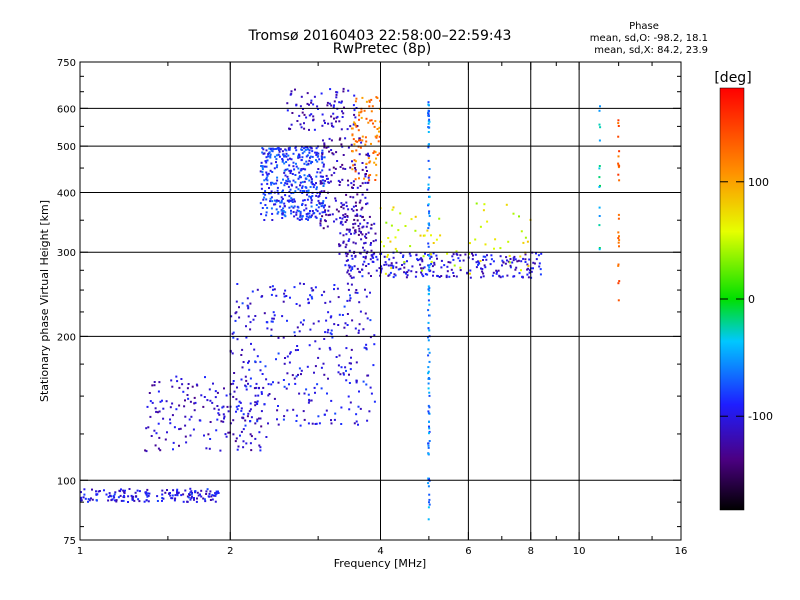  What do you see at coordinates (760, 416) in the screenshot?
I see `colorbar-tick-label: -100` at bounding box center [760, 416].